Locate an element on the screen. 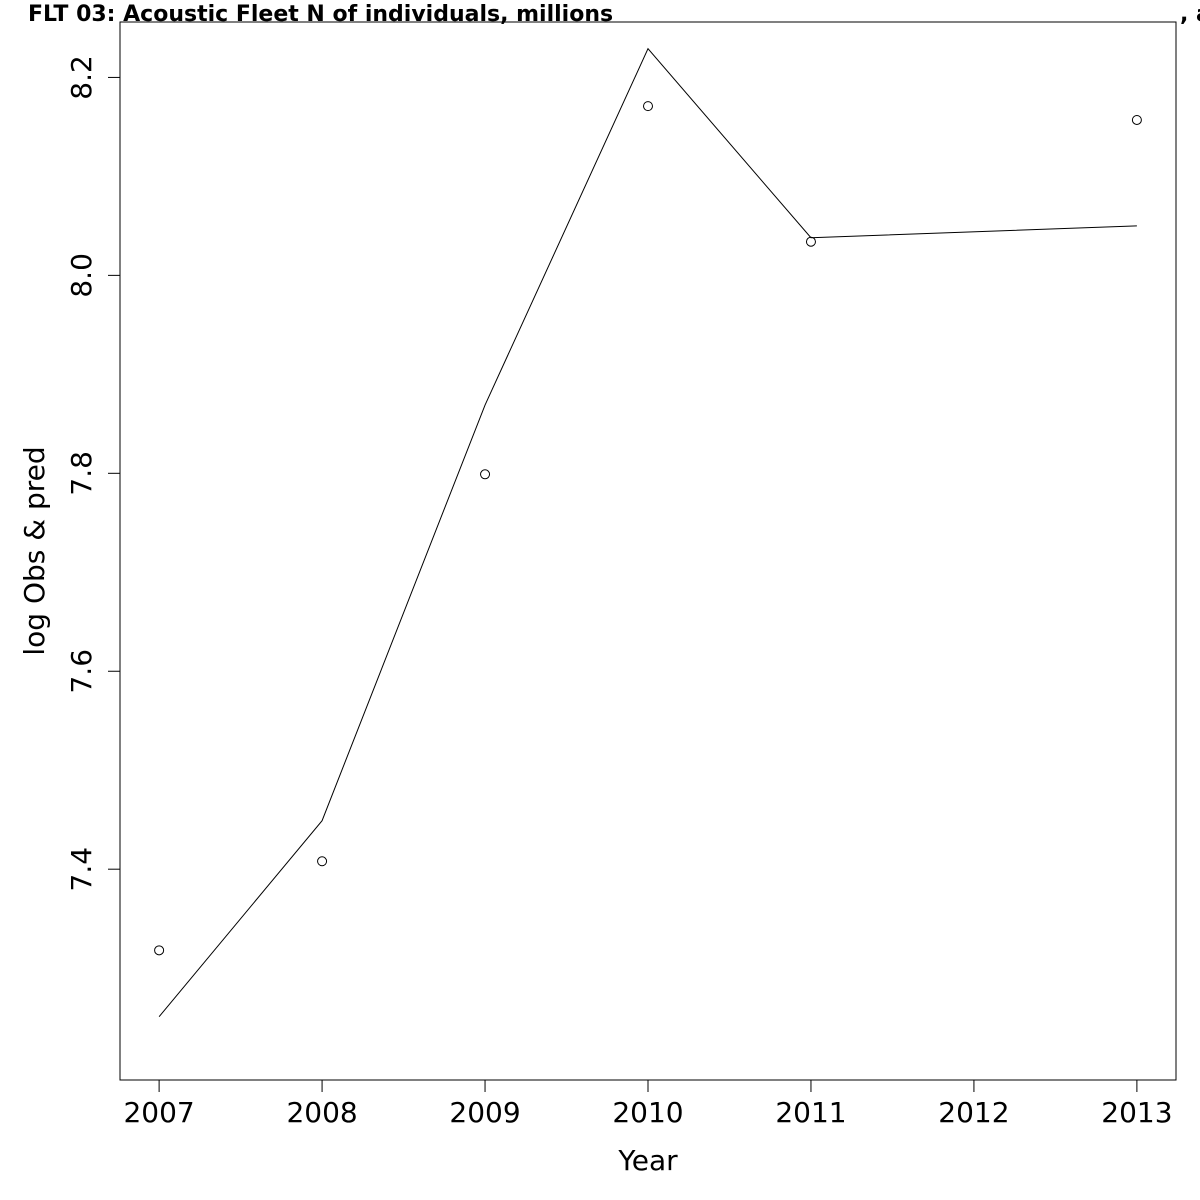 This screenshot has height=1200, width=1200. y-tick-label: 7.8 is located at coordinates (81, 473).